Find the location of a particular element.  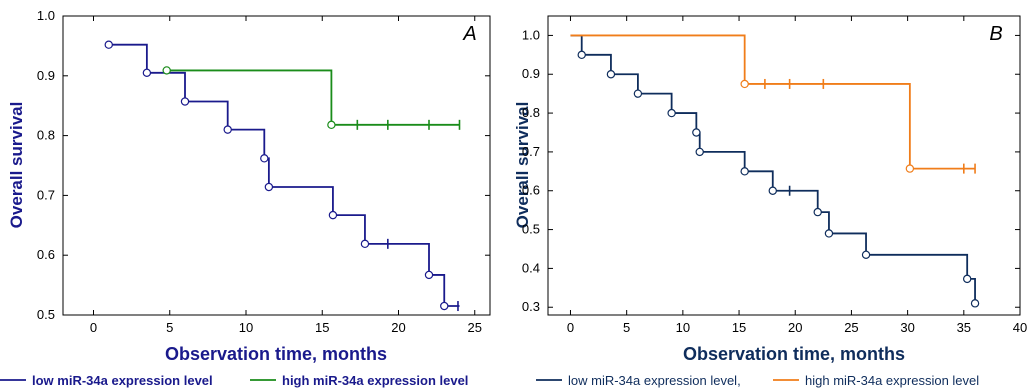

y-tick-label-b: 0.3 is located at coordinates (531, 306).